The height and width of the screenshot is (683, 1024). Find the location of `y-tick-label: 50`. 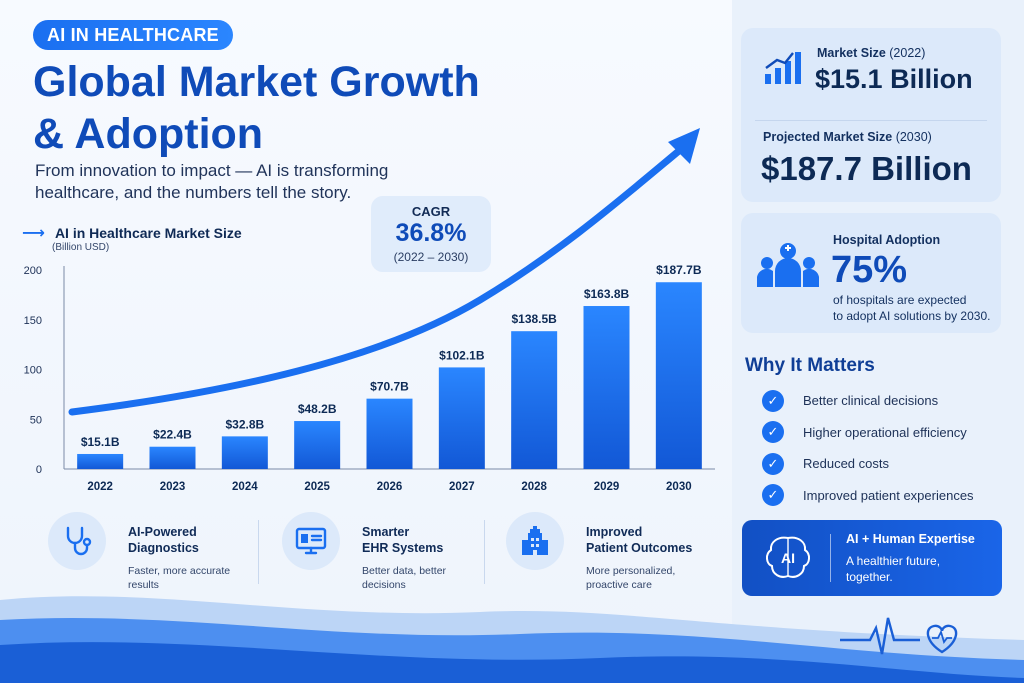

y-tick-label: 50 is located at coordinates (36, 420).